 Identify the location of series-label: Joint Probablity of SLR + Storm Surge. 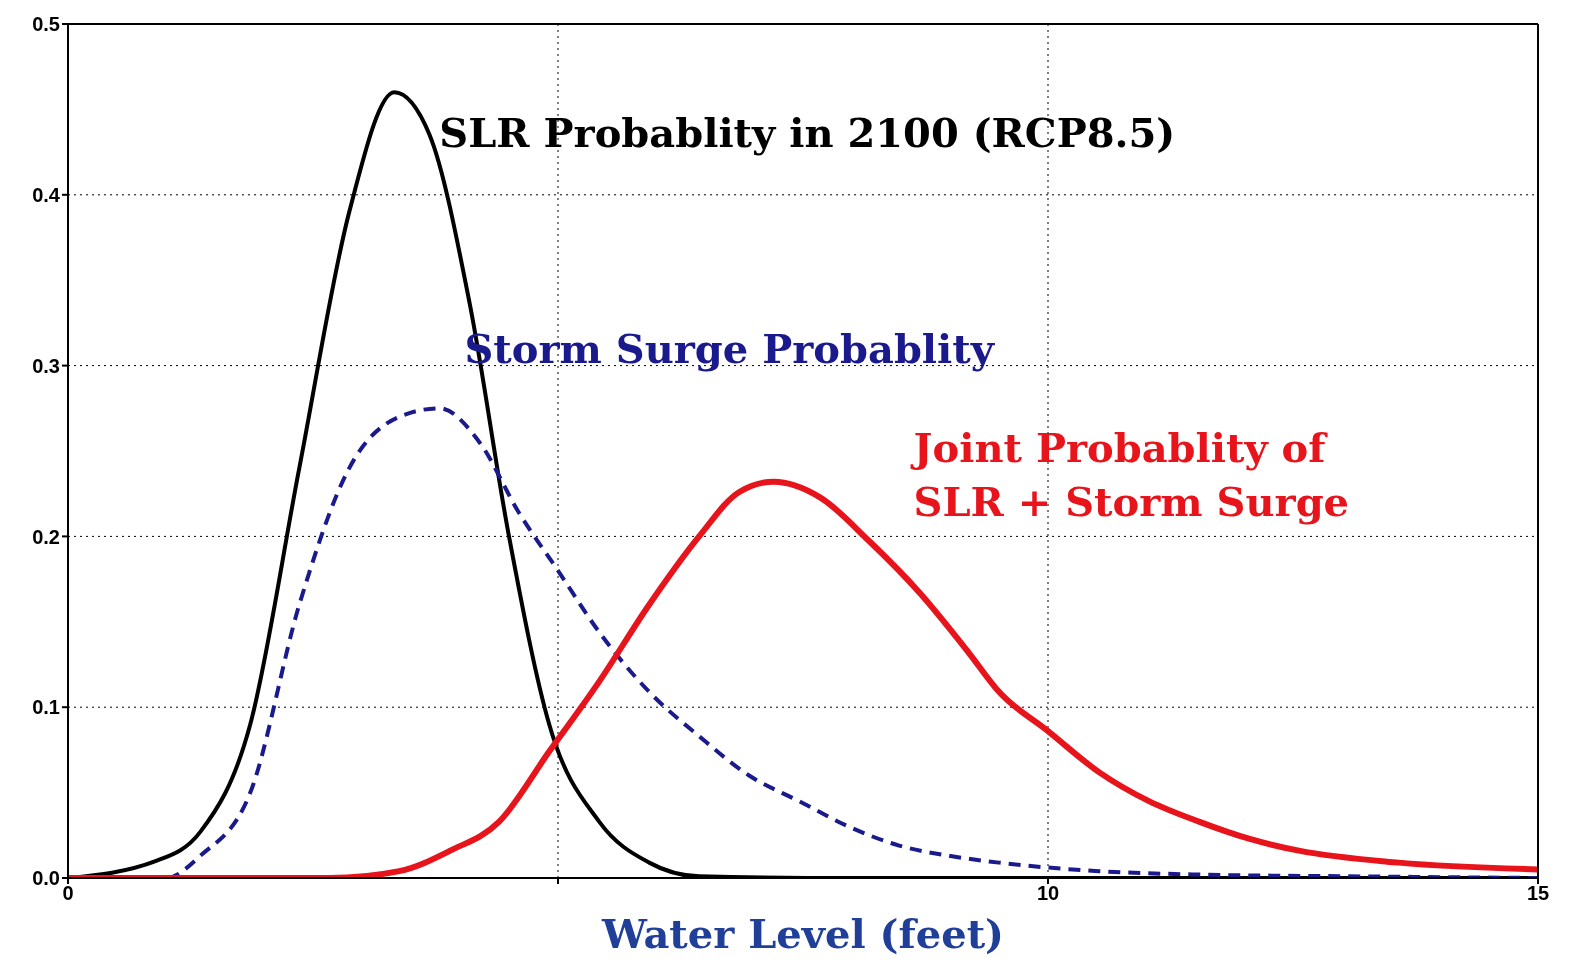
(1130, 474).